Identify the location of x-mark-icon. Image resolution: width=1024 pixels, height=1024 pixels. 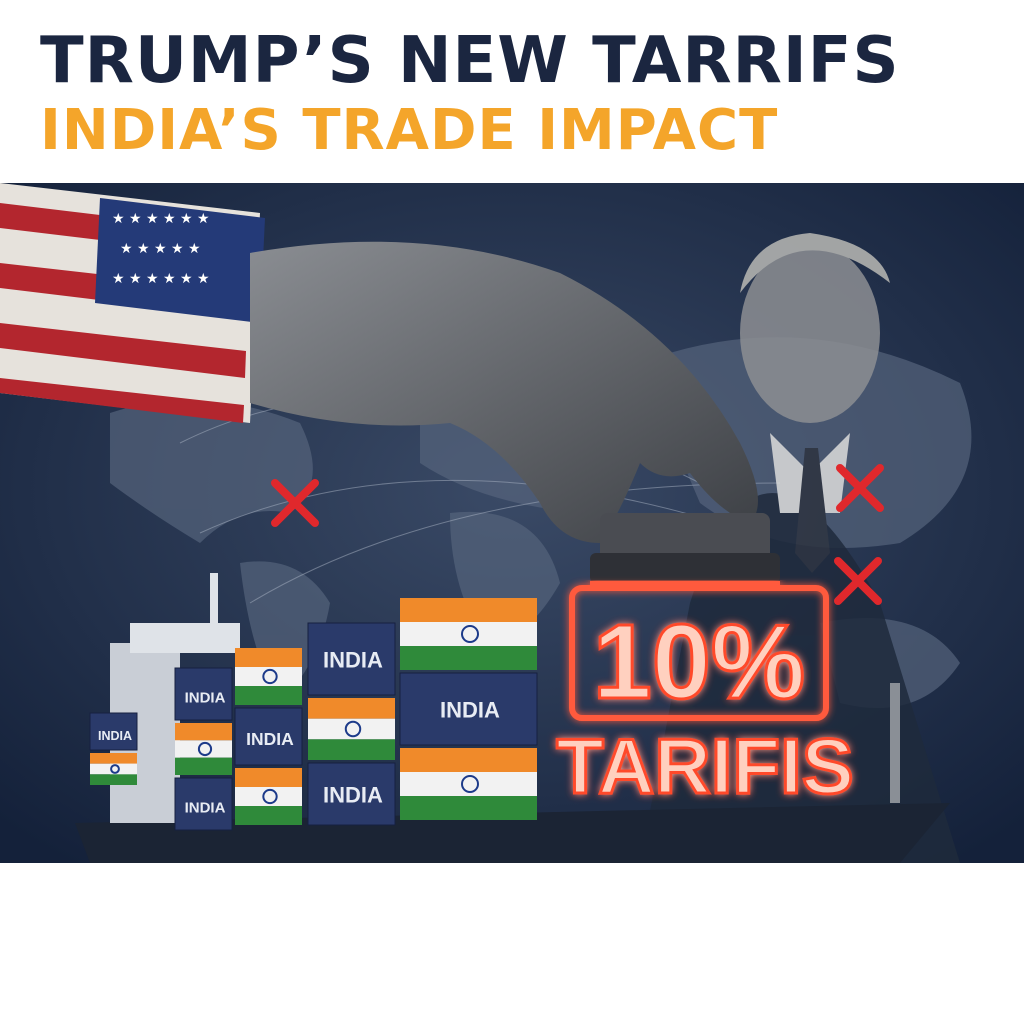
(577, 534).